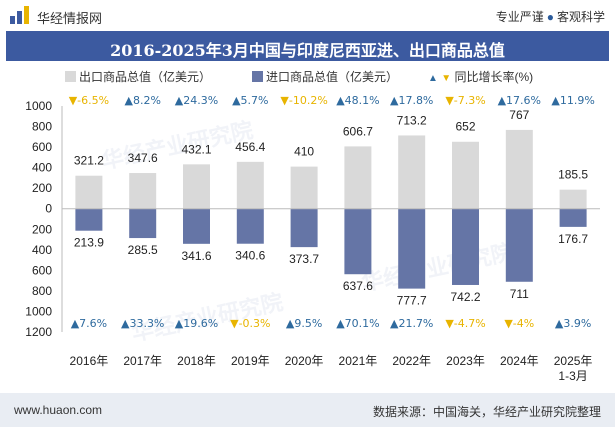  I want to click on slogan: 专业严谨 ● 客观科学, so click(550, 16).